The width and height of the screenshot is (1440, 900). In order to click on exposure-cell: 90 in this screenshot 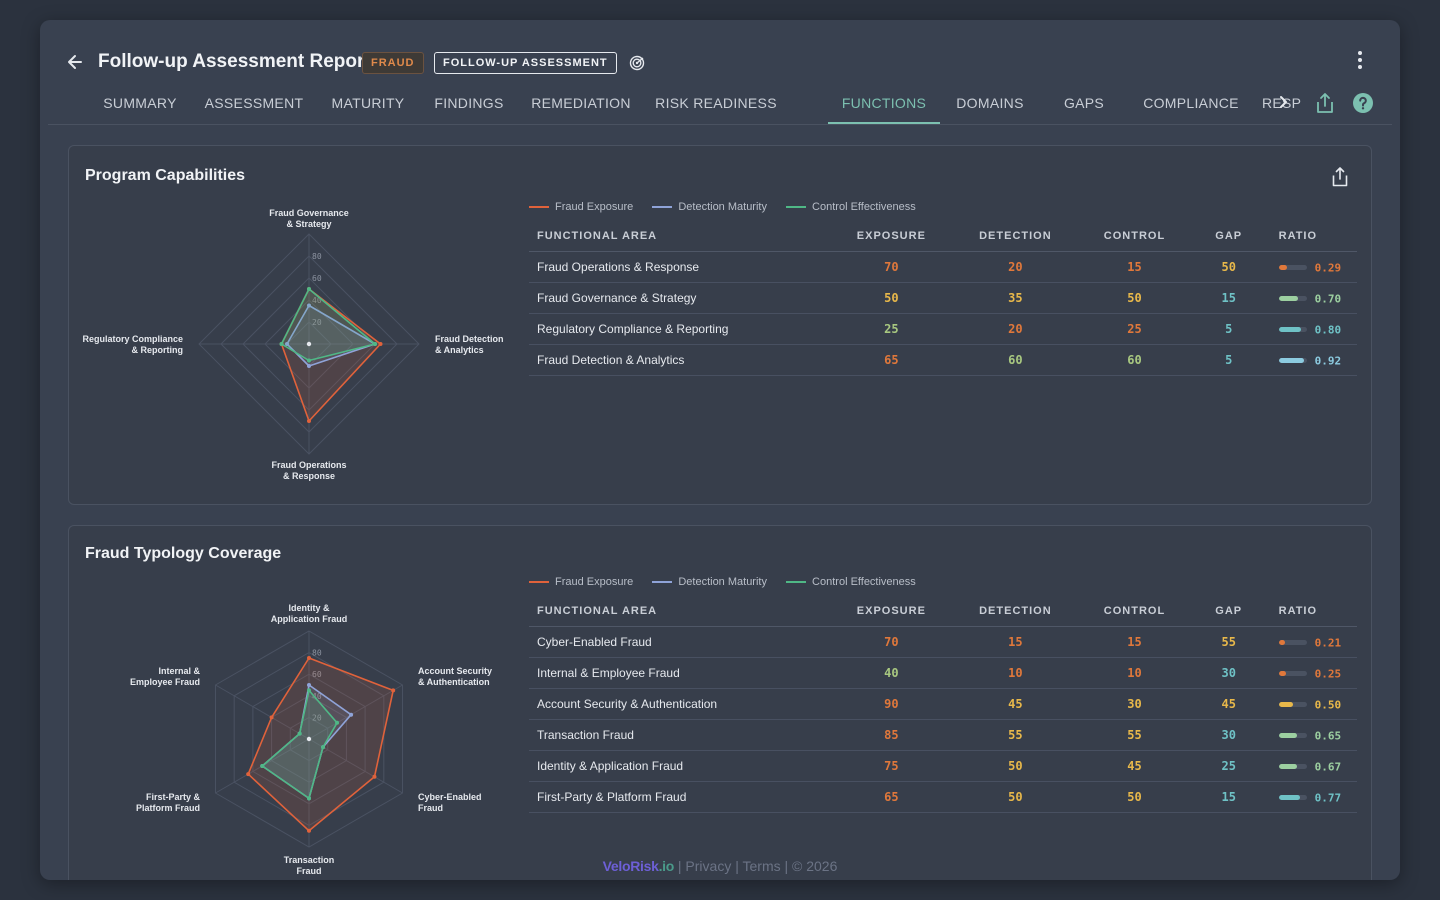, I will do `click(891, 704)`.